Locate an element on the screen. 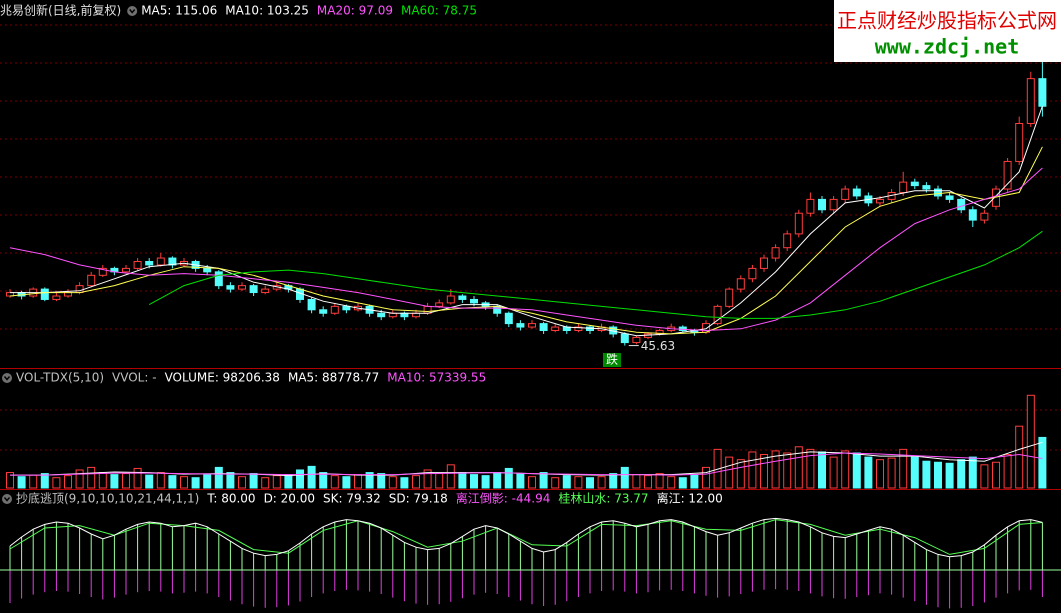 The width and height of the screenshot is (1061, 613). legend-entry: MA20: 97.09 is located at coordinates (355, 11).